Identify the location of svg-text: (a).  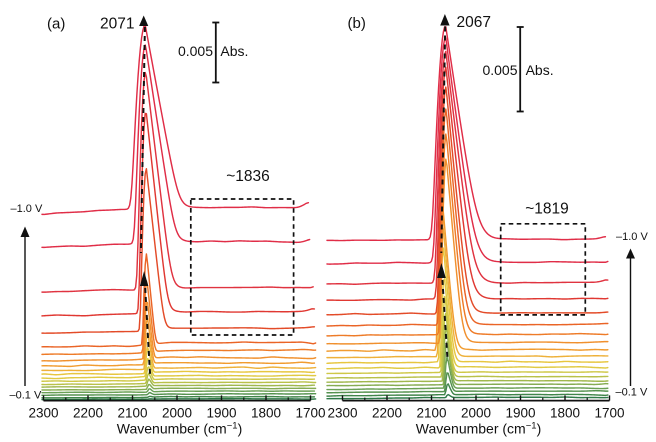
(56, 24).